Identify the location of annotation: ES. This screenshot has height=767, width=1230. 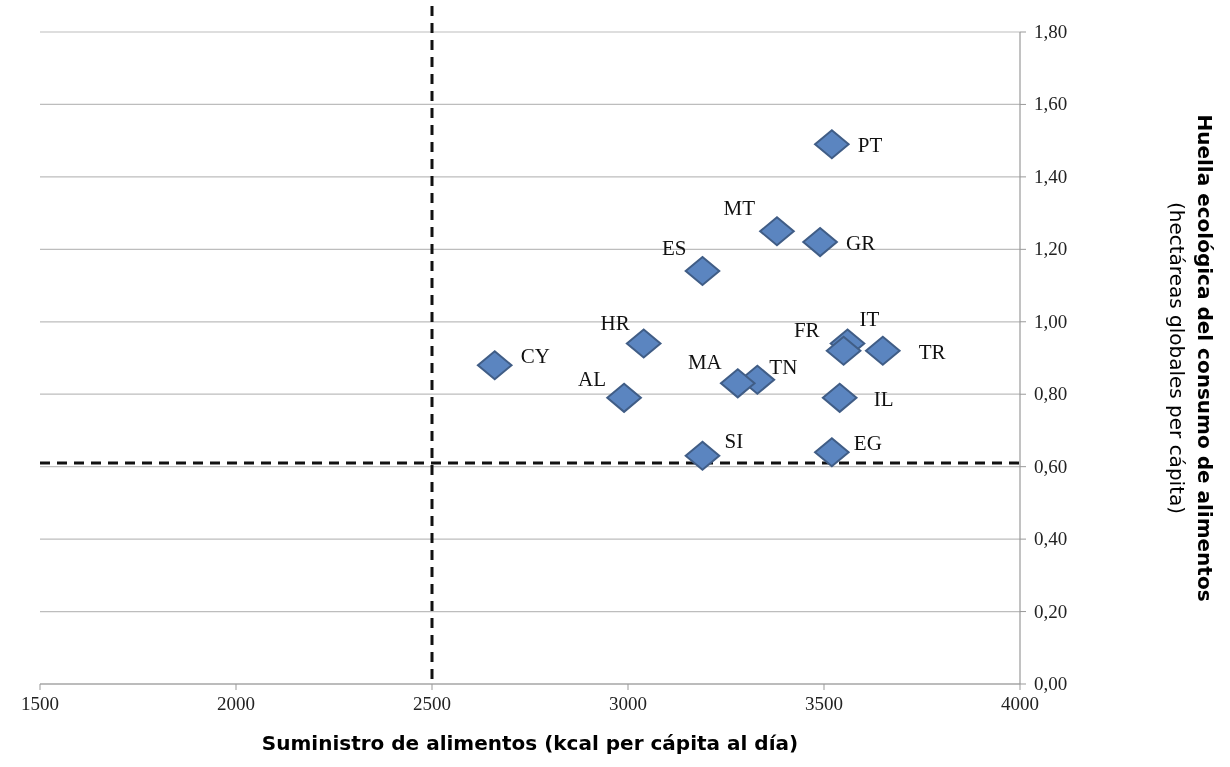
(674, 248).